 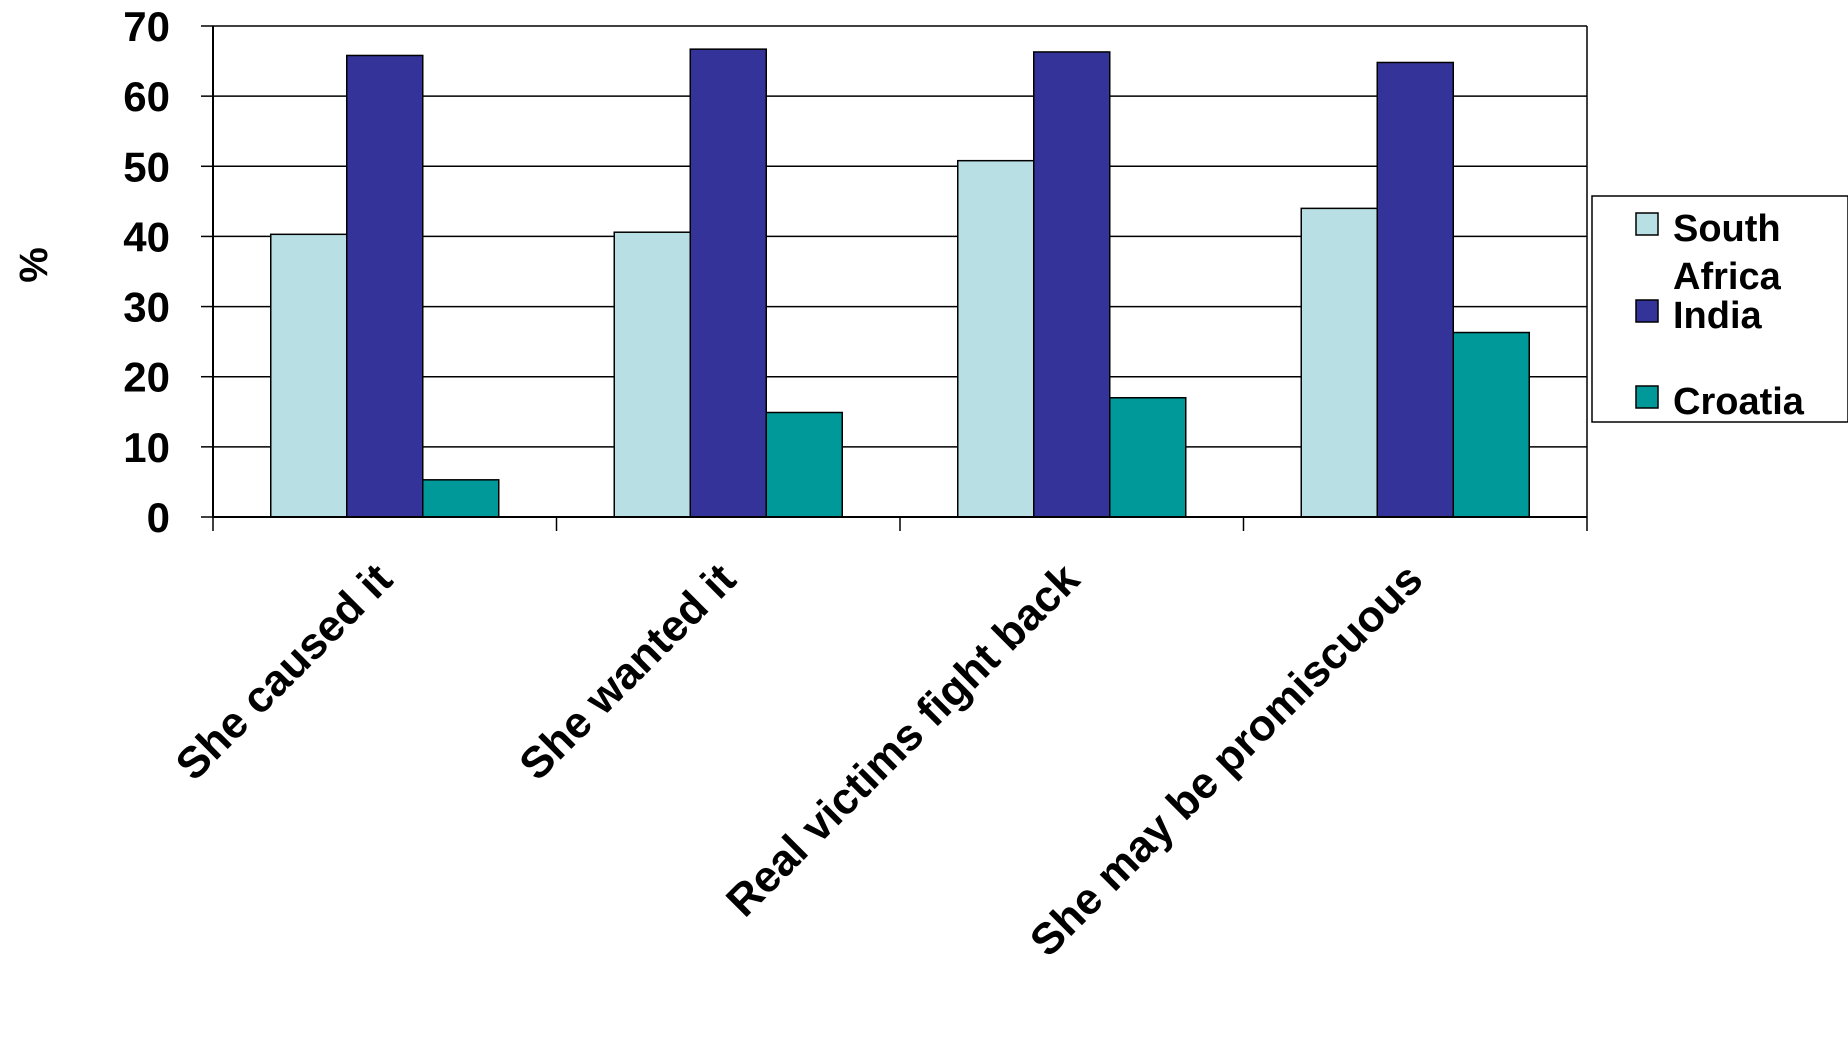 What do you see at coordinates (146, 26) in the screenshot?
I see `y-tick-label: 70` at bounding box center [146, 26].